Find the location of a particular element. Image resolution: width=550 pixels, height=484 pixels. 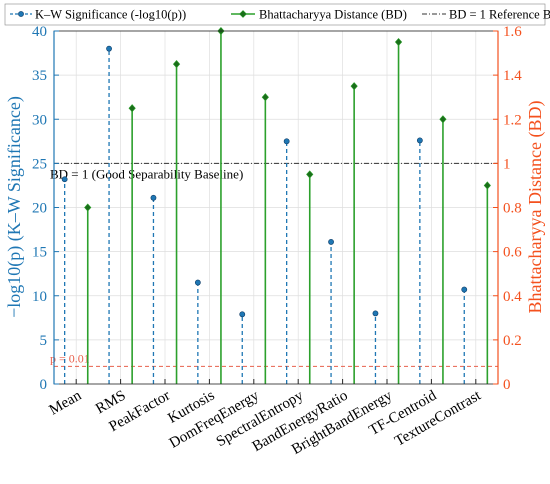

y-tick-label-left: 0 is located at coordinates (44, 385).